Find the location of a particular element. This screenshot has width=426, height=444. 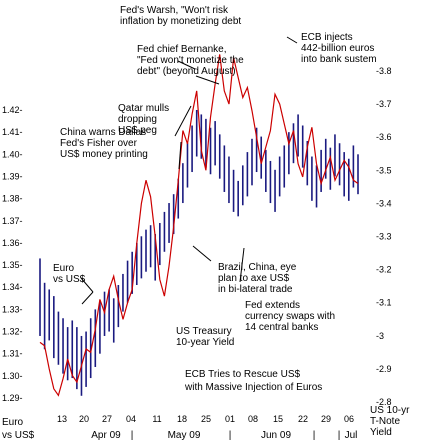

x-day-tick-label: 15 is located at coordinates (278, 419).